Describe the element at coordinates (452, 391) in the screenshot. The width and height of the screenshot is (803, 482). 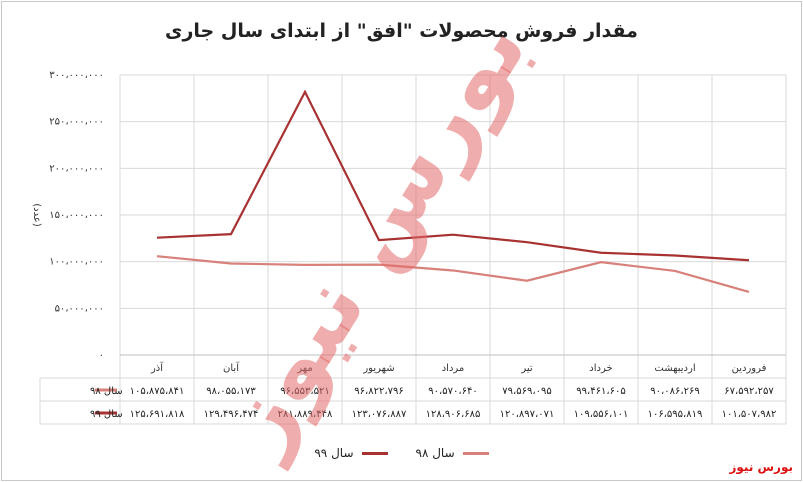
I see `data-label: ۹۰،۵۷۰،۶۴۰` at that location.